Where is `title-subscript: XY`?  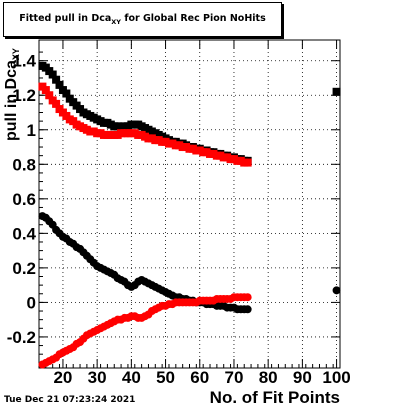 title-subscript: XY is located at coordinates (116, 22).